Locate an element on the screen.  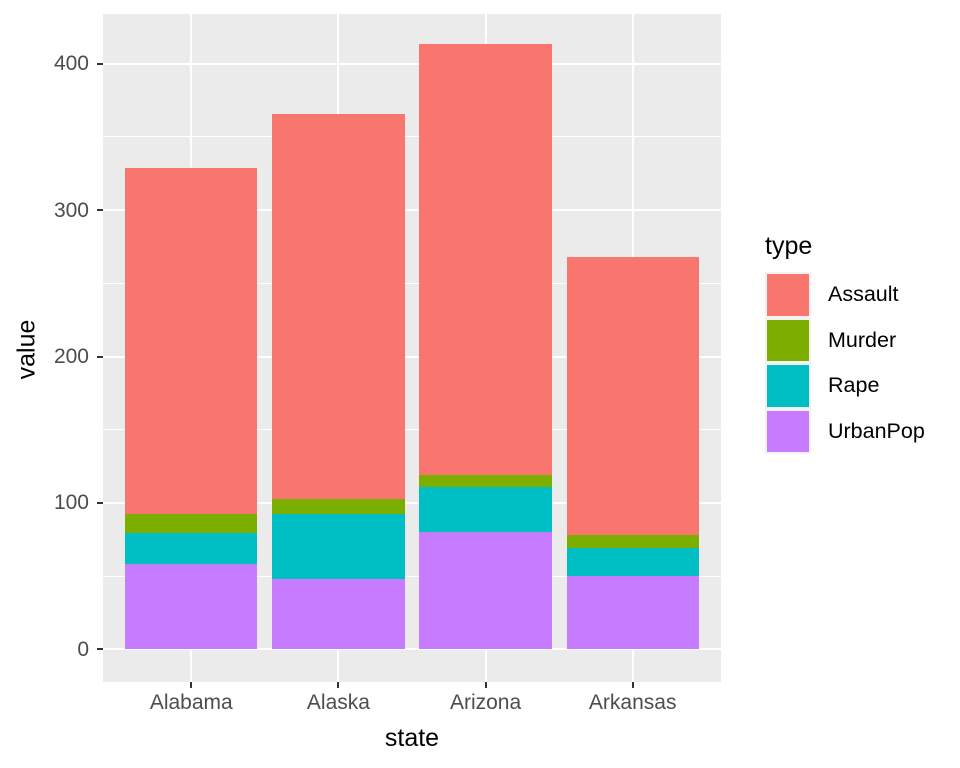
bar-segment-murder-alaska is located at coordinates (338, 506).